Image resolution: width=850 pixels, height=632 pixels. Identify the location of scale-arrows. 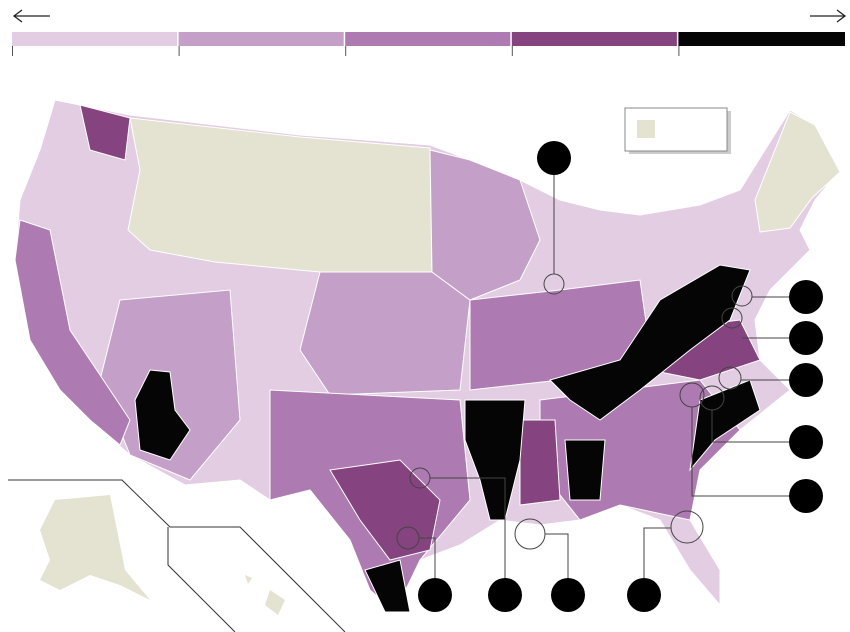
(429, 16).